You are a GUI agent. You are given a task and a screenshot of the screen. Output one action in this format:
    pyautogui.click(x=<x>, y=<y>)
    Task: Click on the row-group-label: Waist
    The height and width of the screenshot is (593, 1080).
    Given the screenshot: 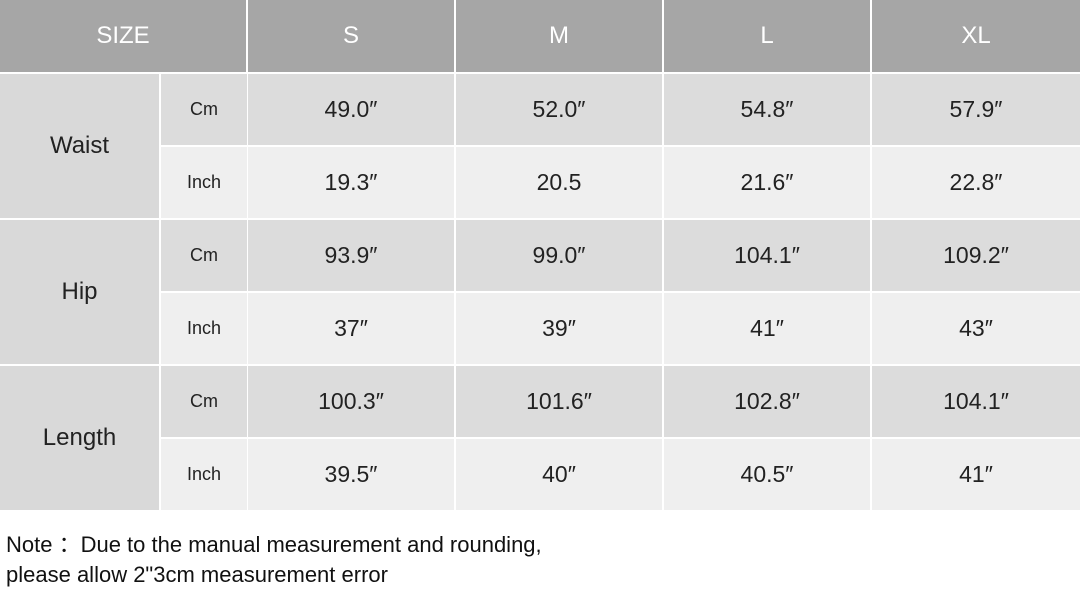 What is the action you would take?
    pyautogui.click(x=79, y=146)
    